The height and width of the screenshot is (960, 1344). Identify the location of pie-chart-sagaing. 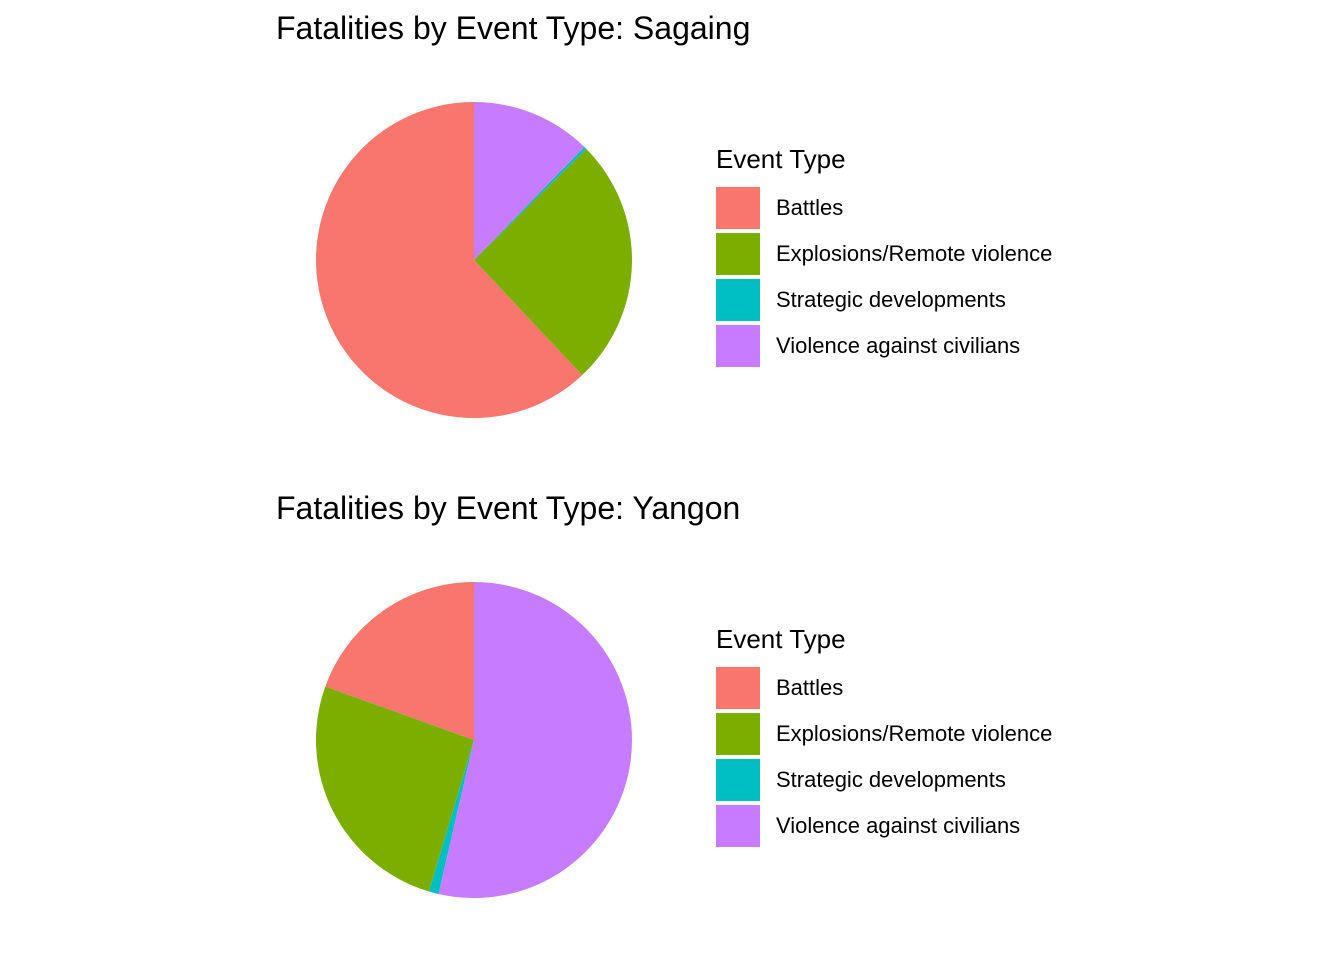
(474, 260).